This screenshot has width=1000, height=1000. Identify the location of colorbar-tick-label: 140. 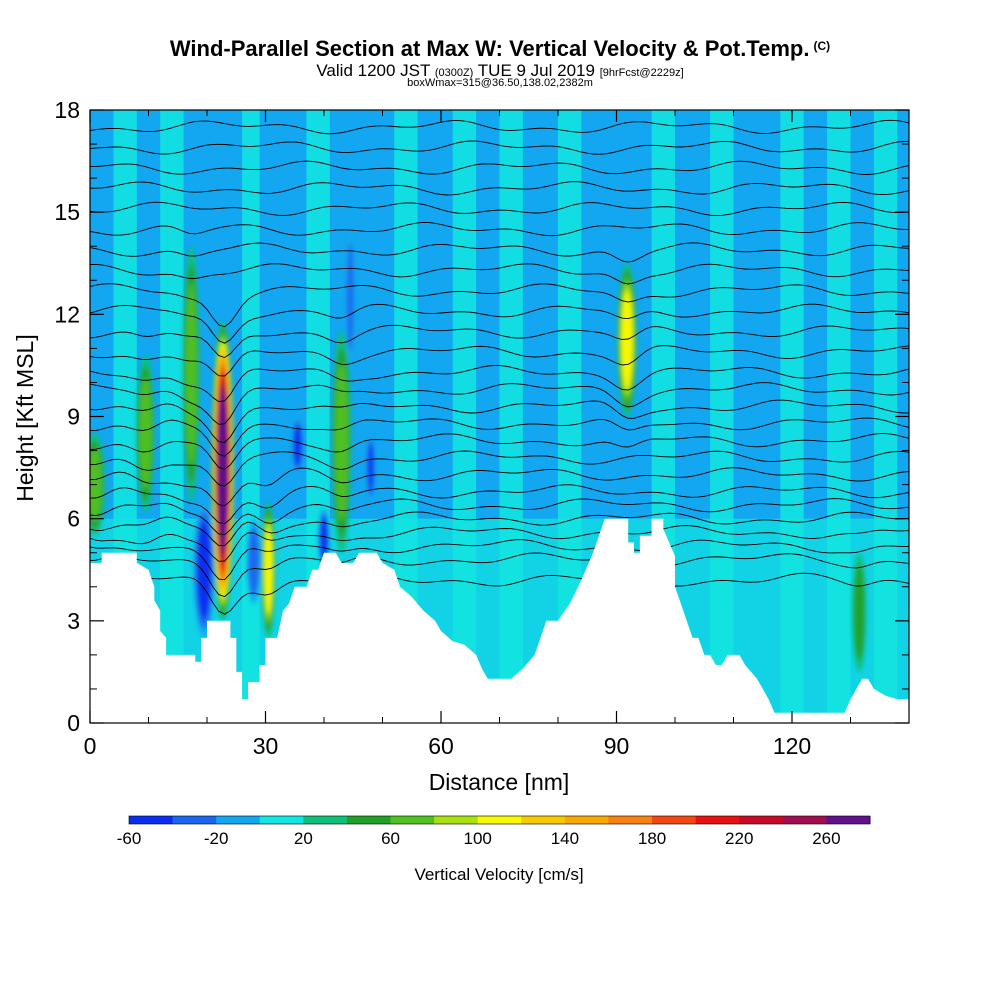
(565, 838).